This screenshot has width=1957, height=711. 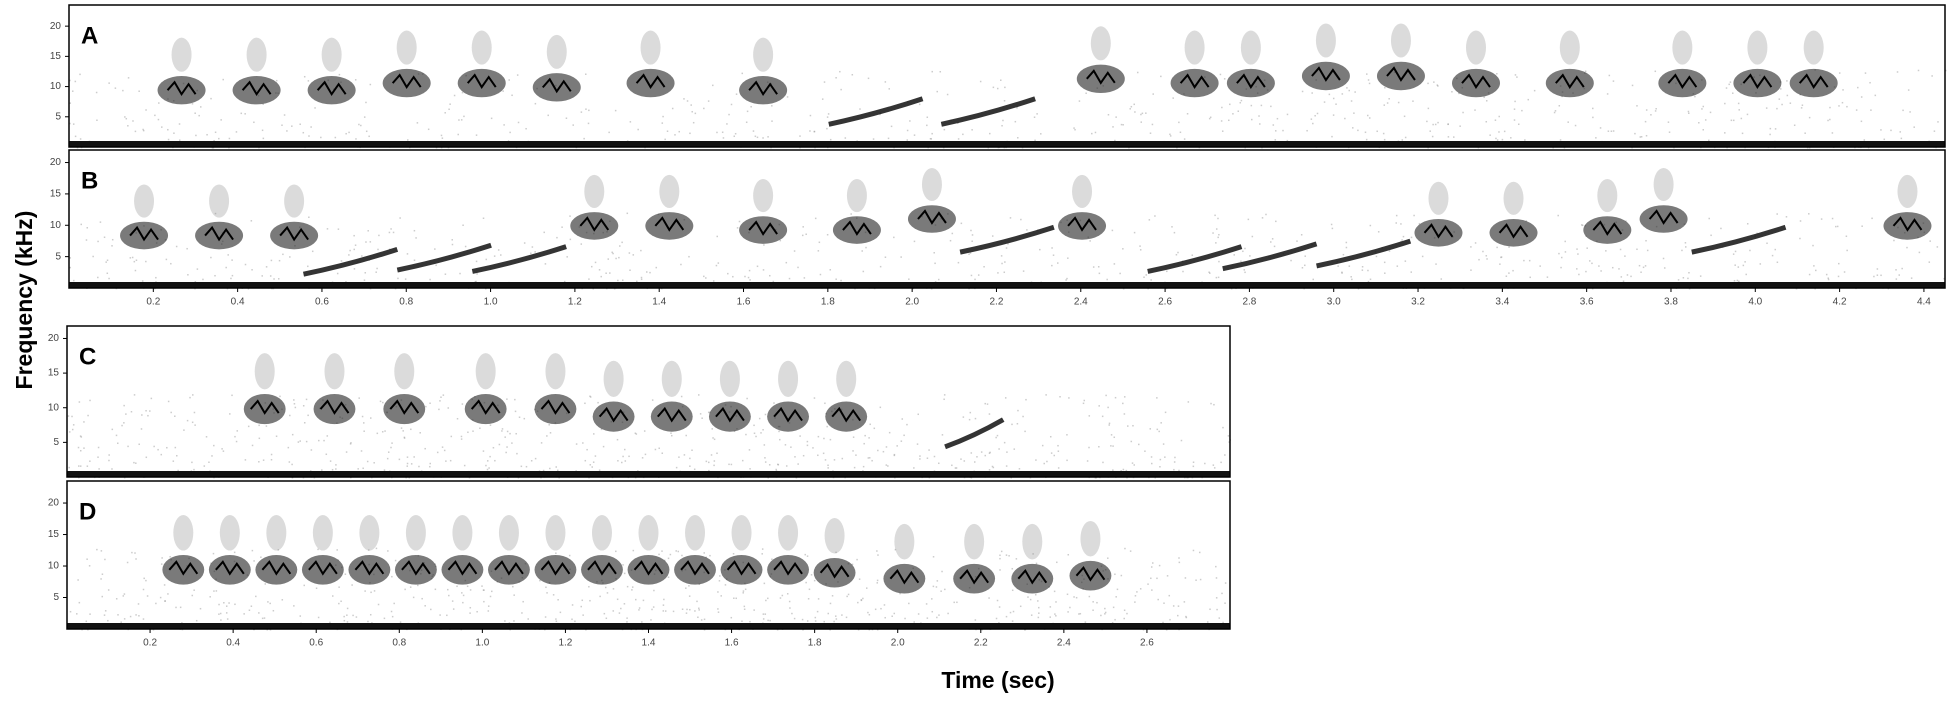 What do you see at coordinates (491, 302) in the screenshot?
I see `x-tick-label: 1.0` at bounding box center [491, 302].